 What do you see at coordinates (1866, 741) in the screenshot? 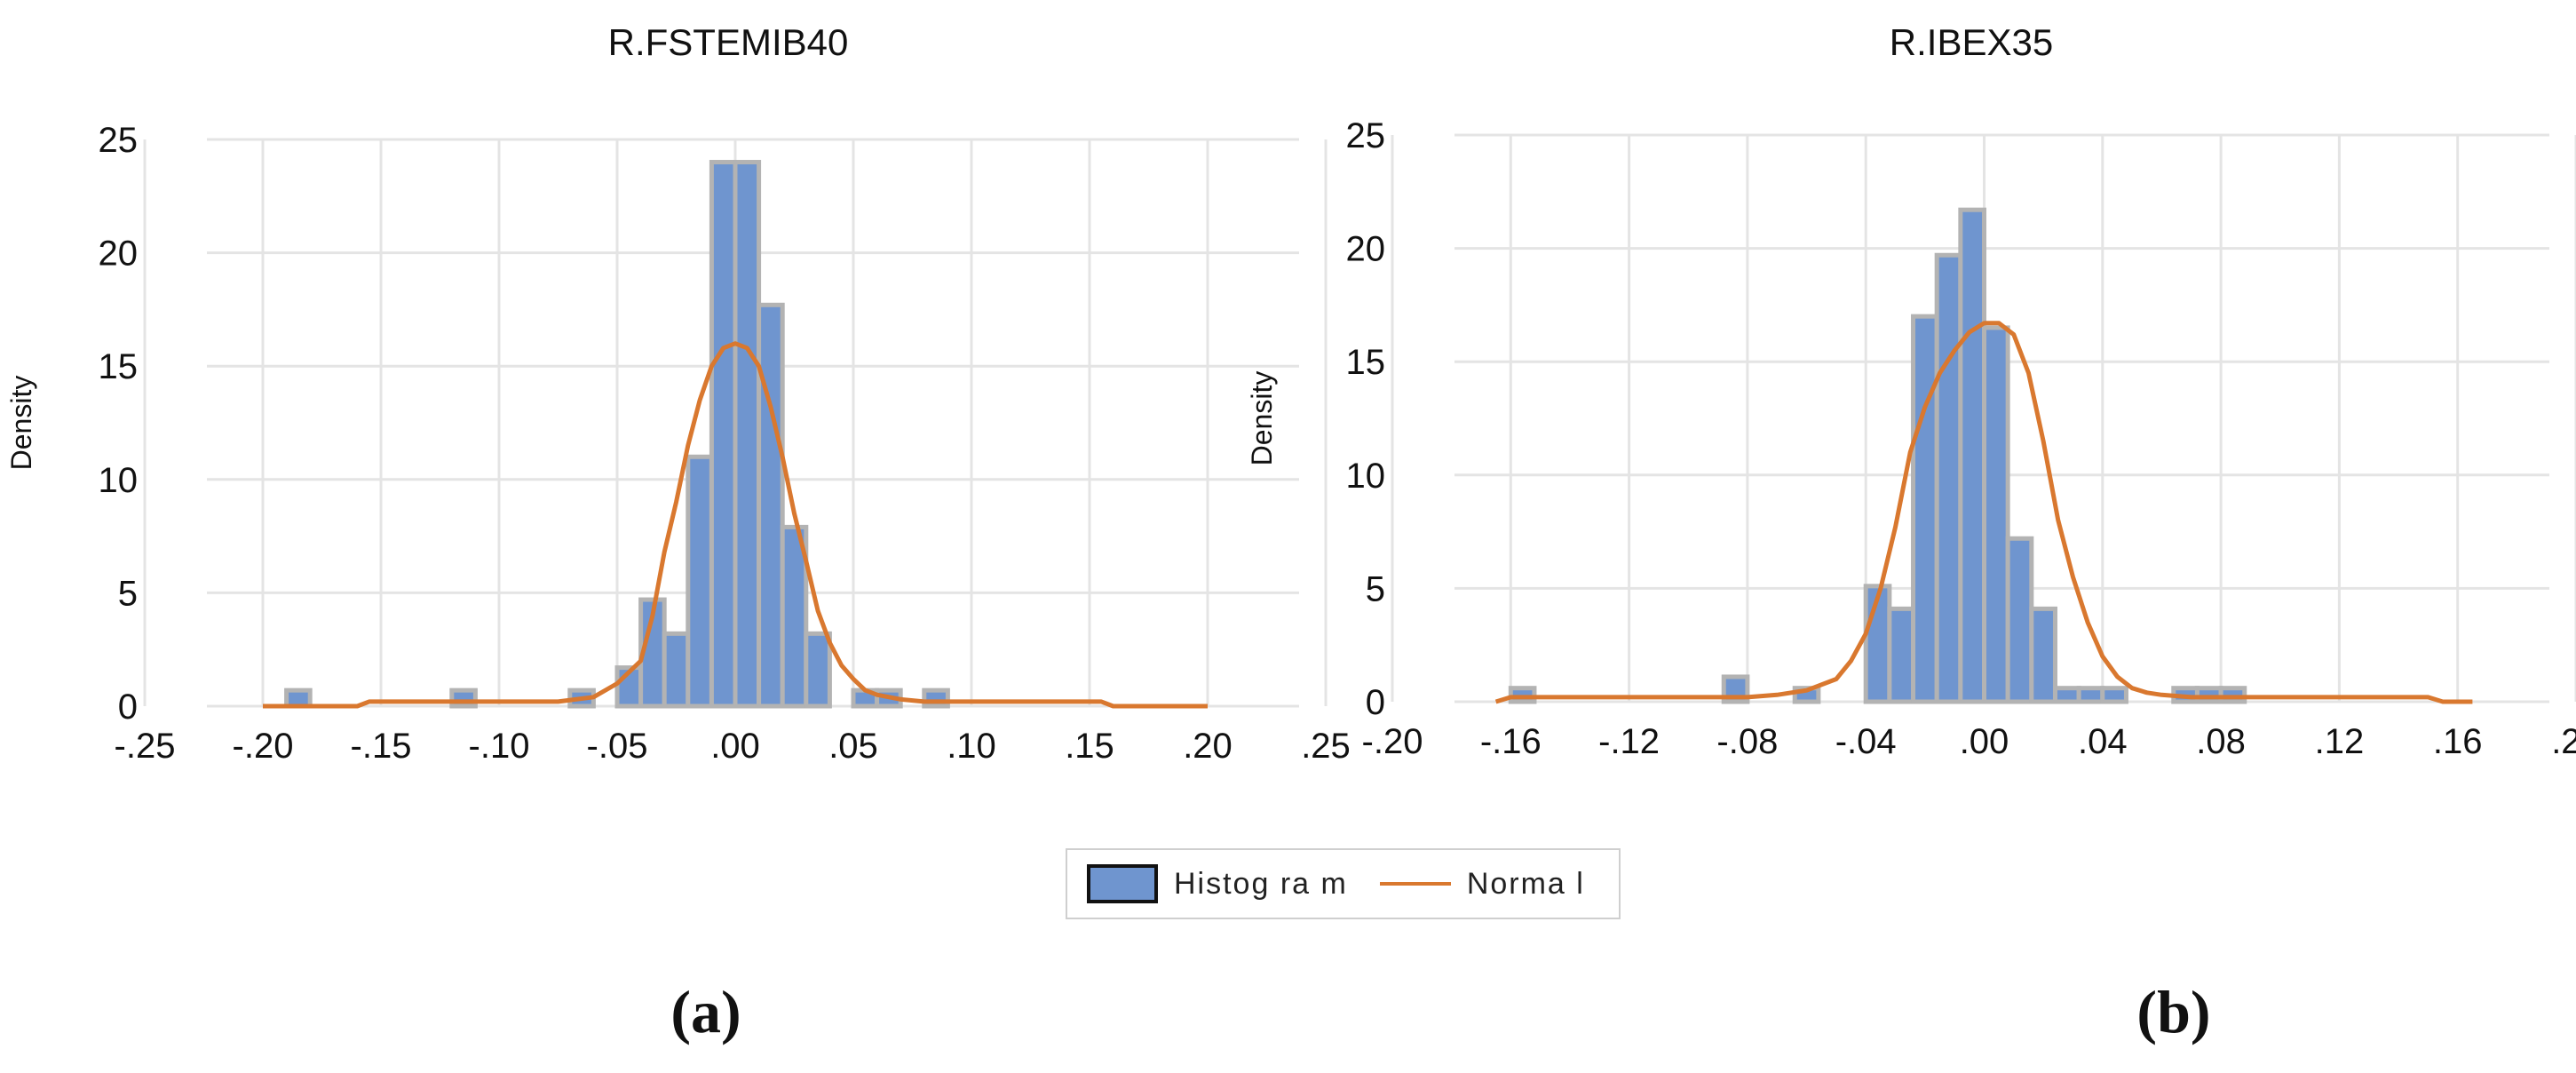
I see `x-tick-label: -.04` at bounding box center [1866, 741].